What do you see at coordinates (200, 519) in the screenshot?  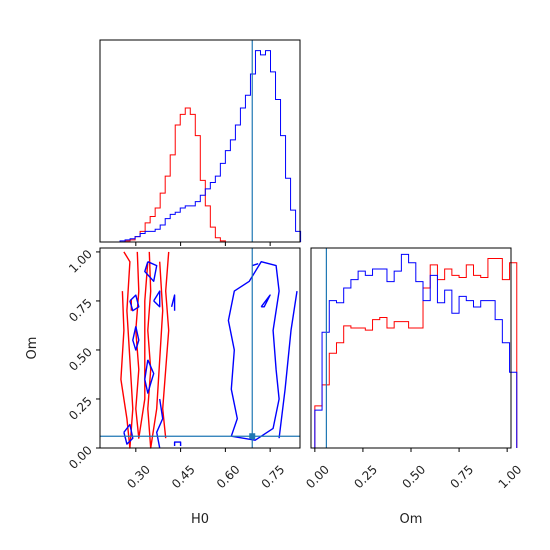 I see `xlabel-h0: H0` at bounding box center [200, 519].